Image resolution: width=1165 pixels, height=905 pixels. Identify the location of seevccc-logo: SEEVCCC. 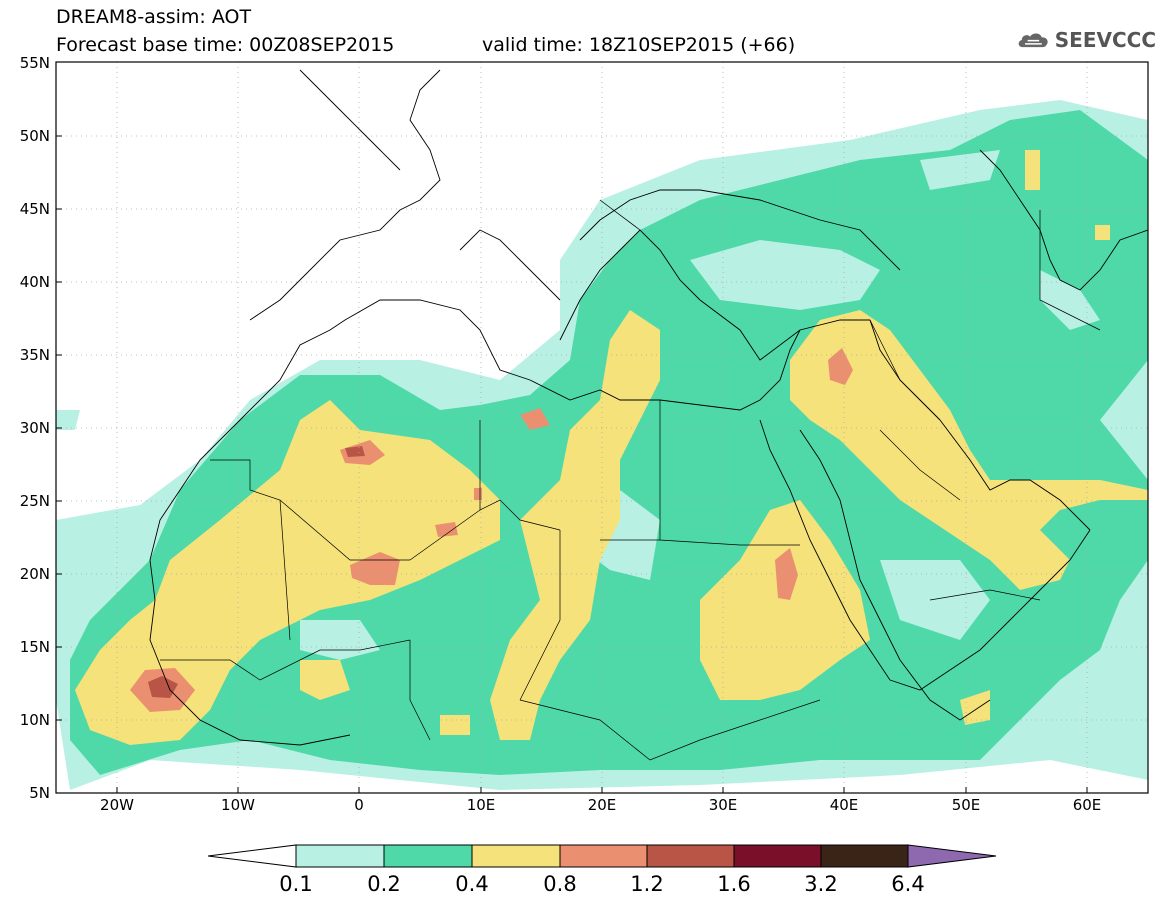
(1086, 40).